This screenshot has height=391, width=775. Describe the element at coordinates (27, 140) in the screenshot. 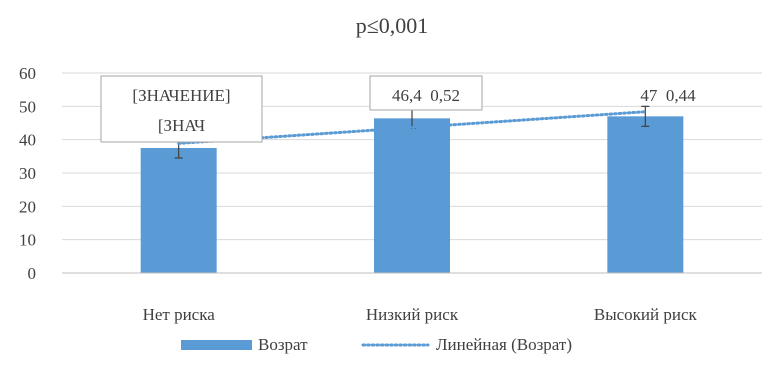

I see `y-tick-label: 40` at that location.